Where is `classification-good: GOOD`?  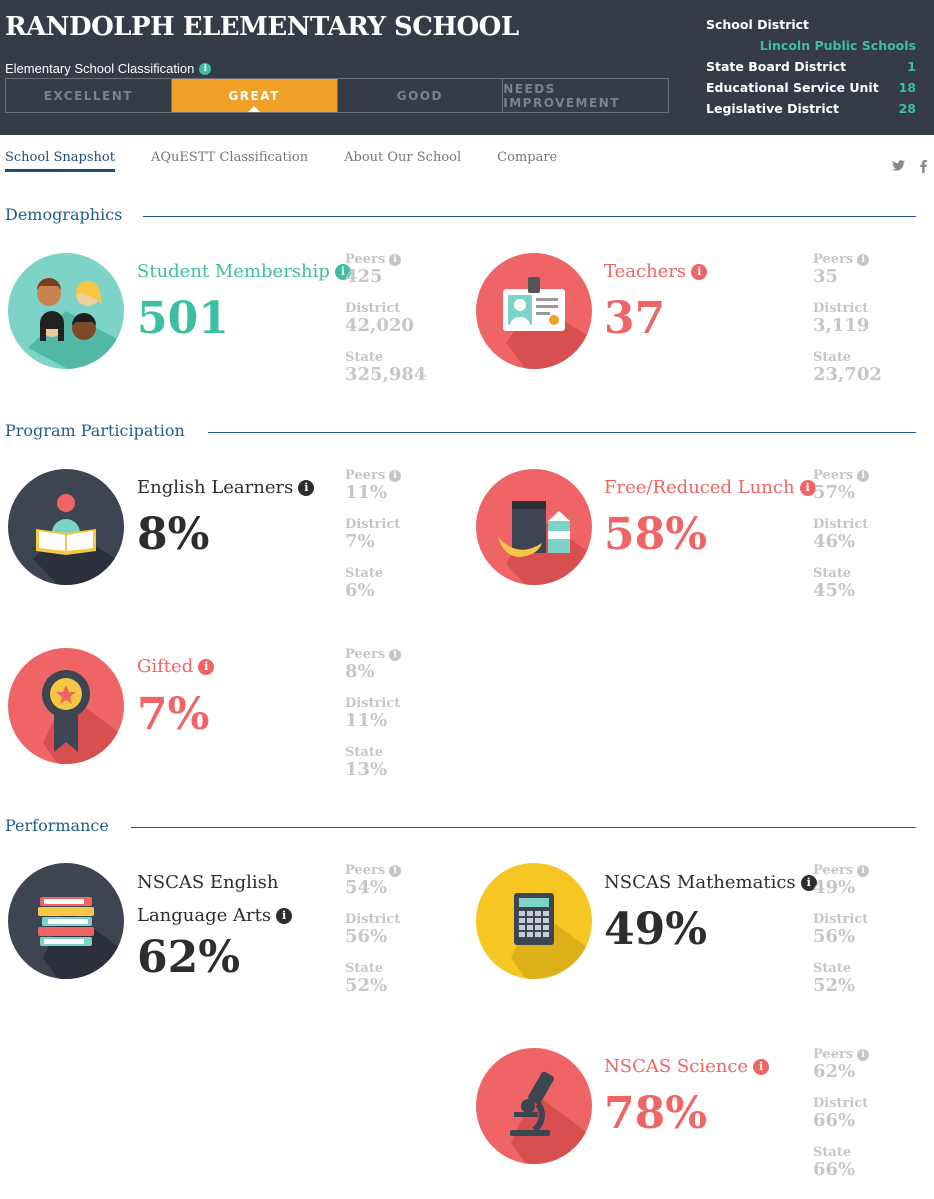
classification-good: GOOD is located at coordinates (421, 95).